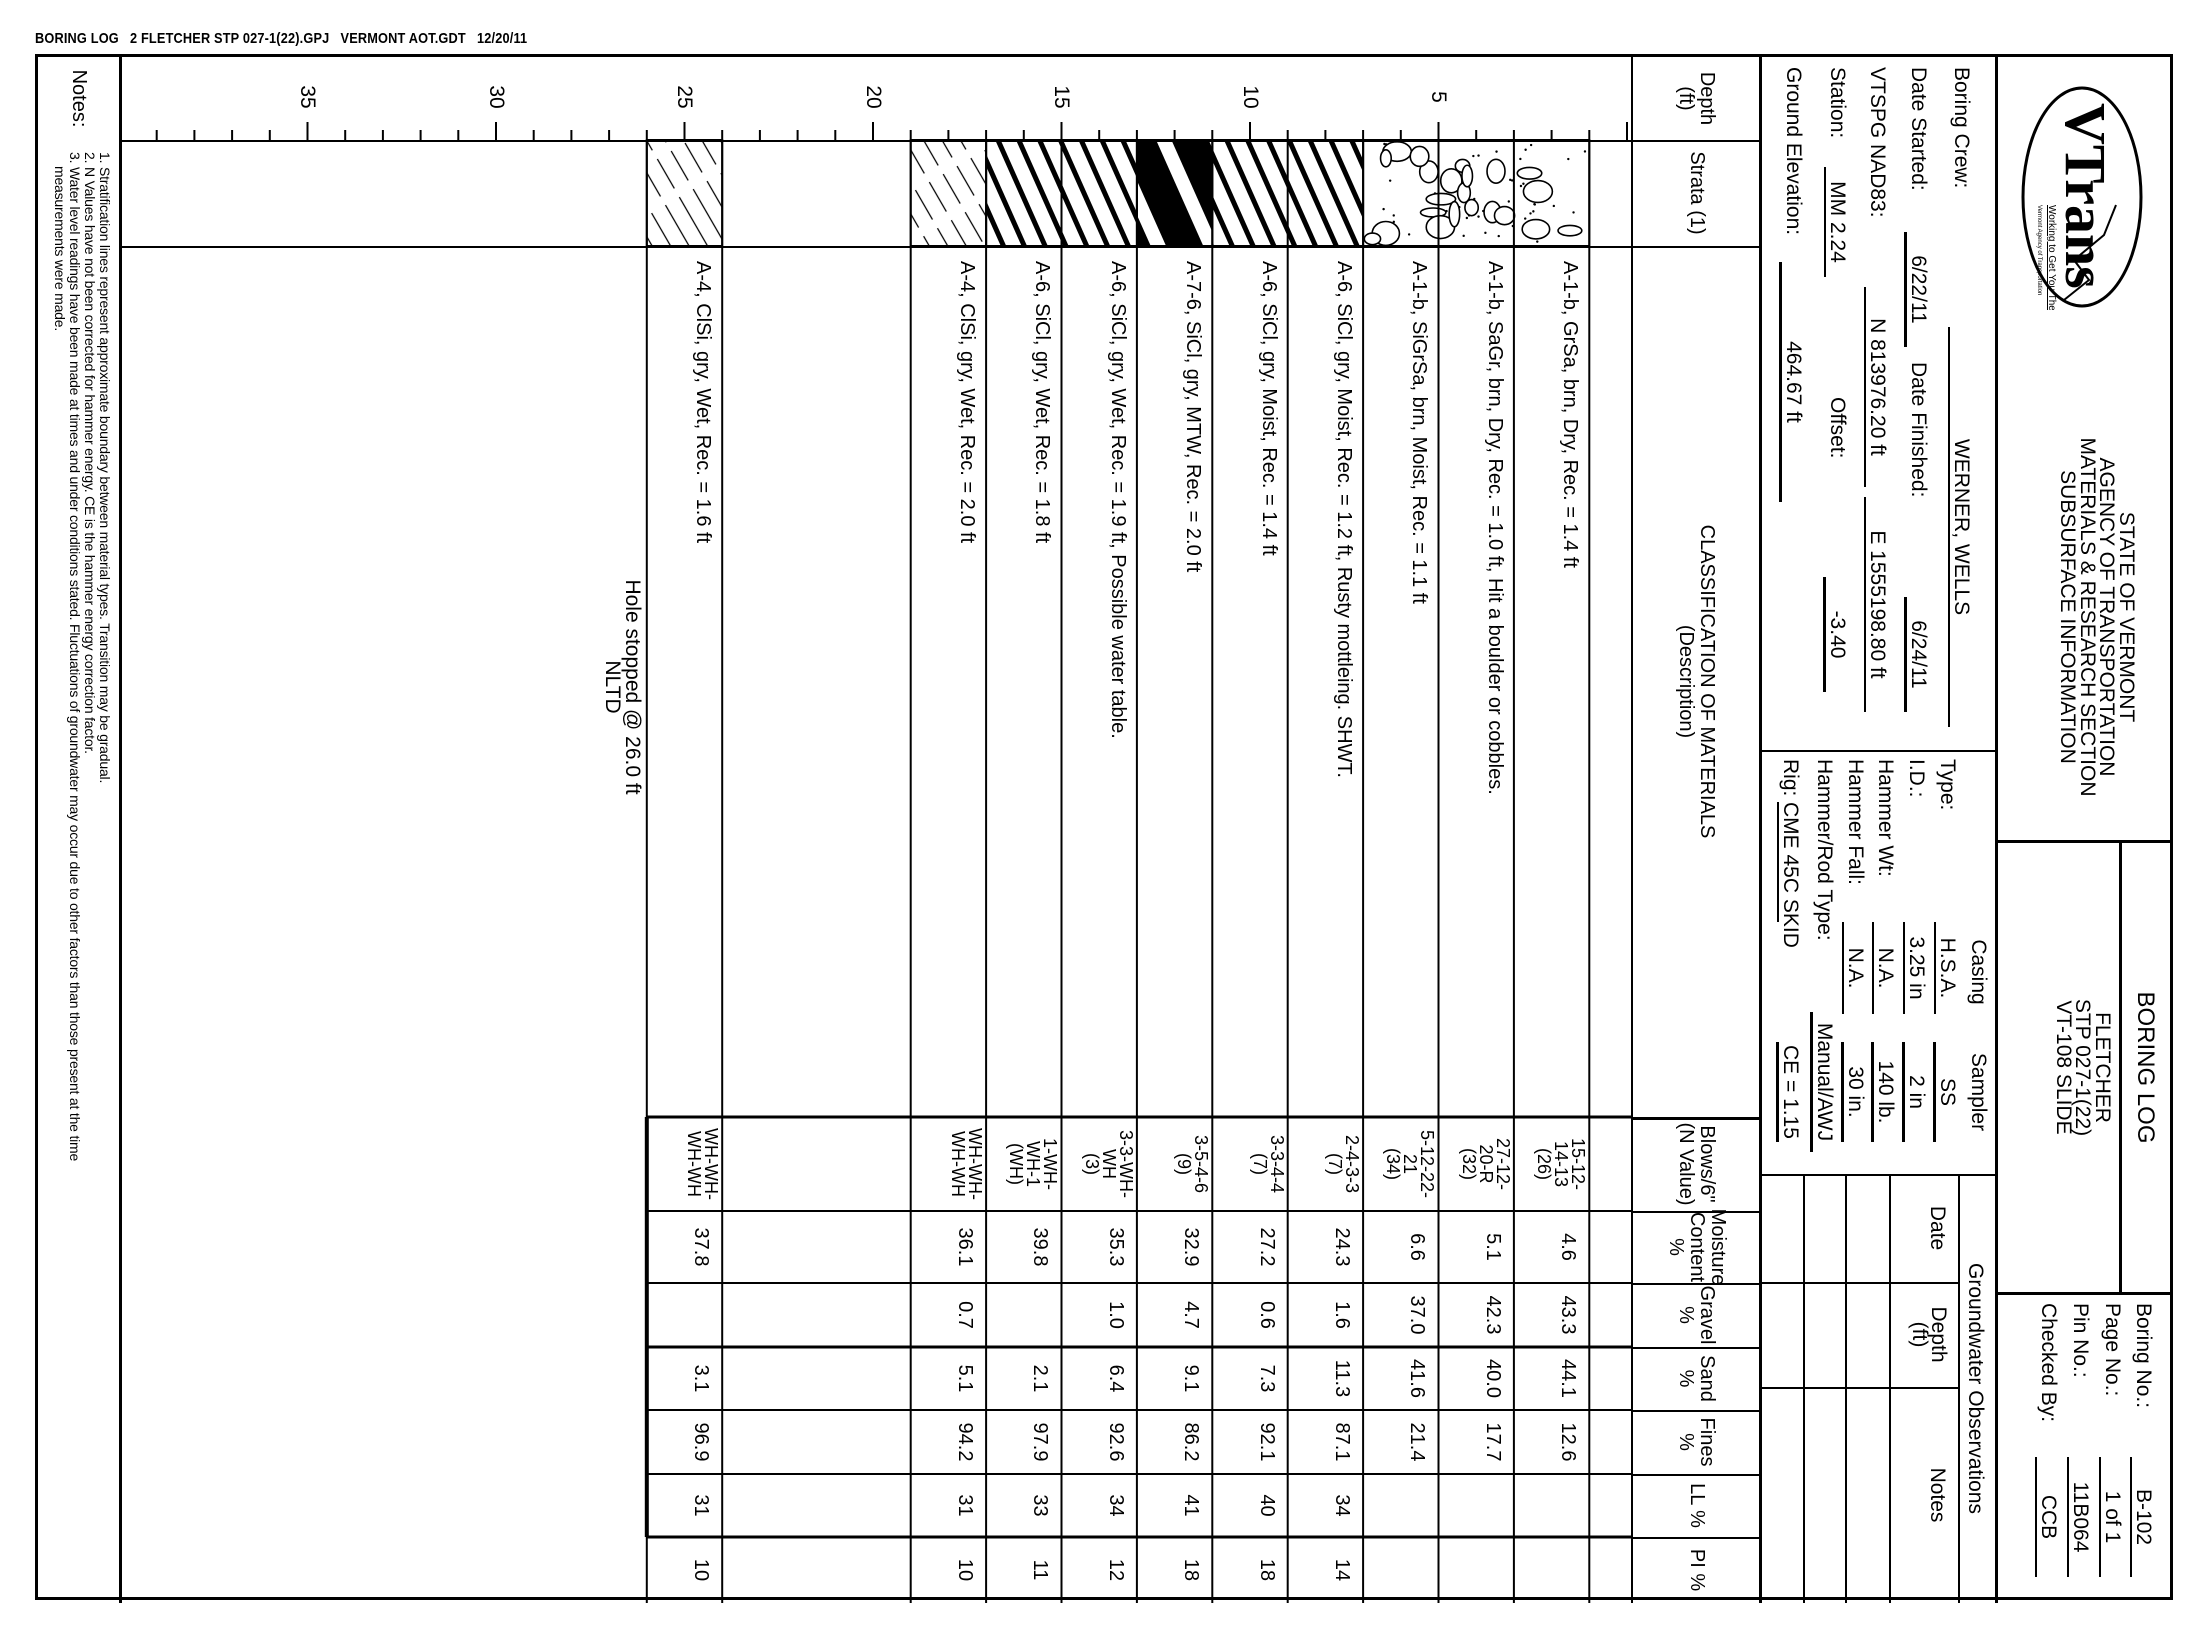 The image size is (2200, 1638). I want to click on sample-fines: 17.7, so click(1492, 1442).